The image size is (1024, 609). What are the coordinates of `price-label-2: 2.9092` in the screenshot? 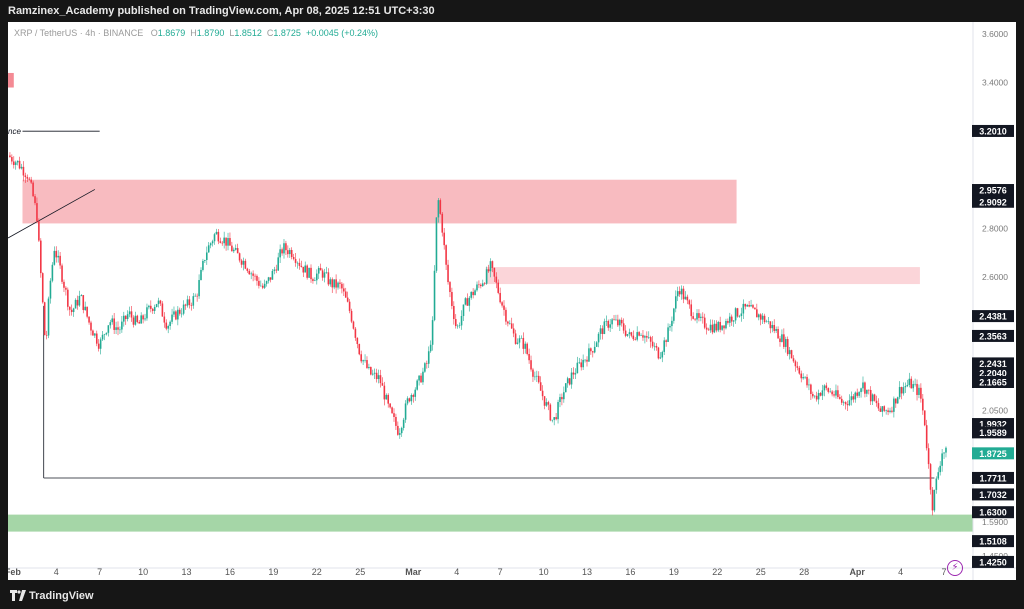 It's located at (993, 202).